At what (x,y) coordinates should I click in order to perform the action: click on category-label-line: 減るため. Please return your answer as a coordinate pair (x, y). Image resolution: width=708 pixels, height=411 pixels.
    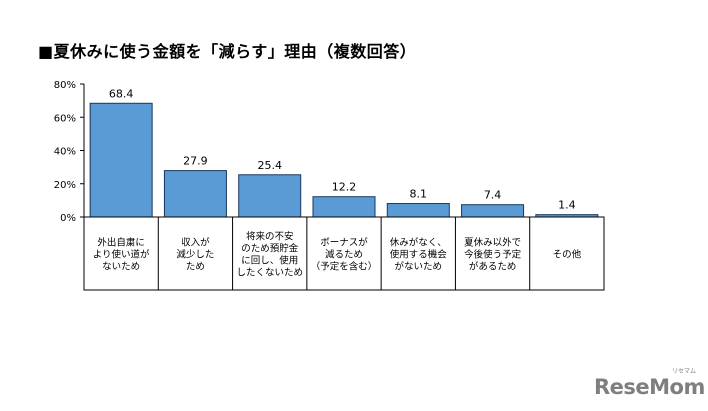
    Looking at the image, I should click on (344, 255).